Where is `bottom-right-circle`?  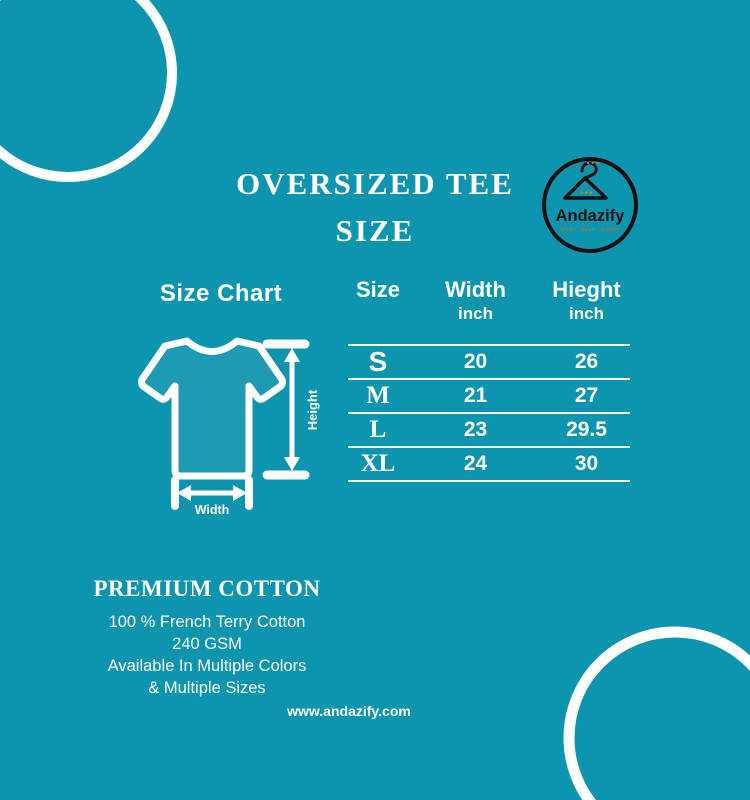 bottom-right-circle is located at coordinates (656, 713).